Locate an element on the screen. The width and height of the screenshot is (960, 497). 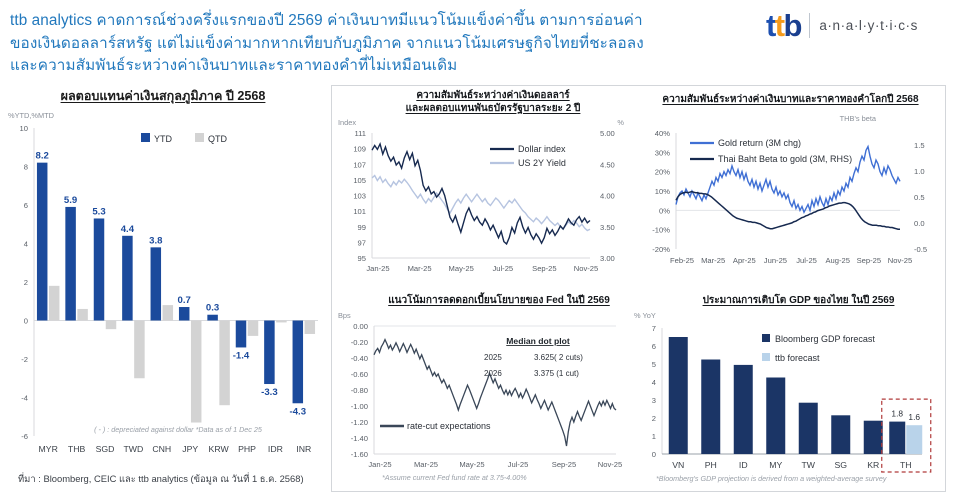
line-gold-return is located at coordinates (788, 178).